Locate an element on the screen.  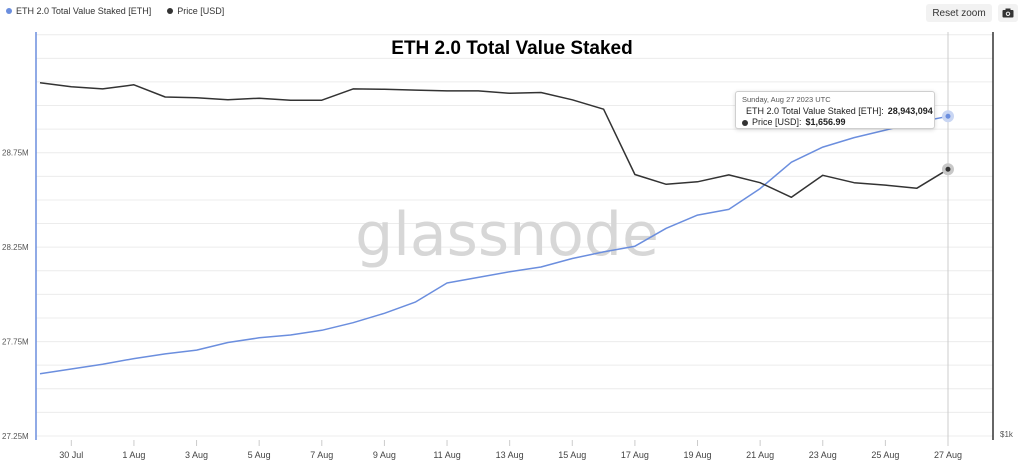
x-tick-label: 13 Aug is located at coordinates (510, 455).